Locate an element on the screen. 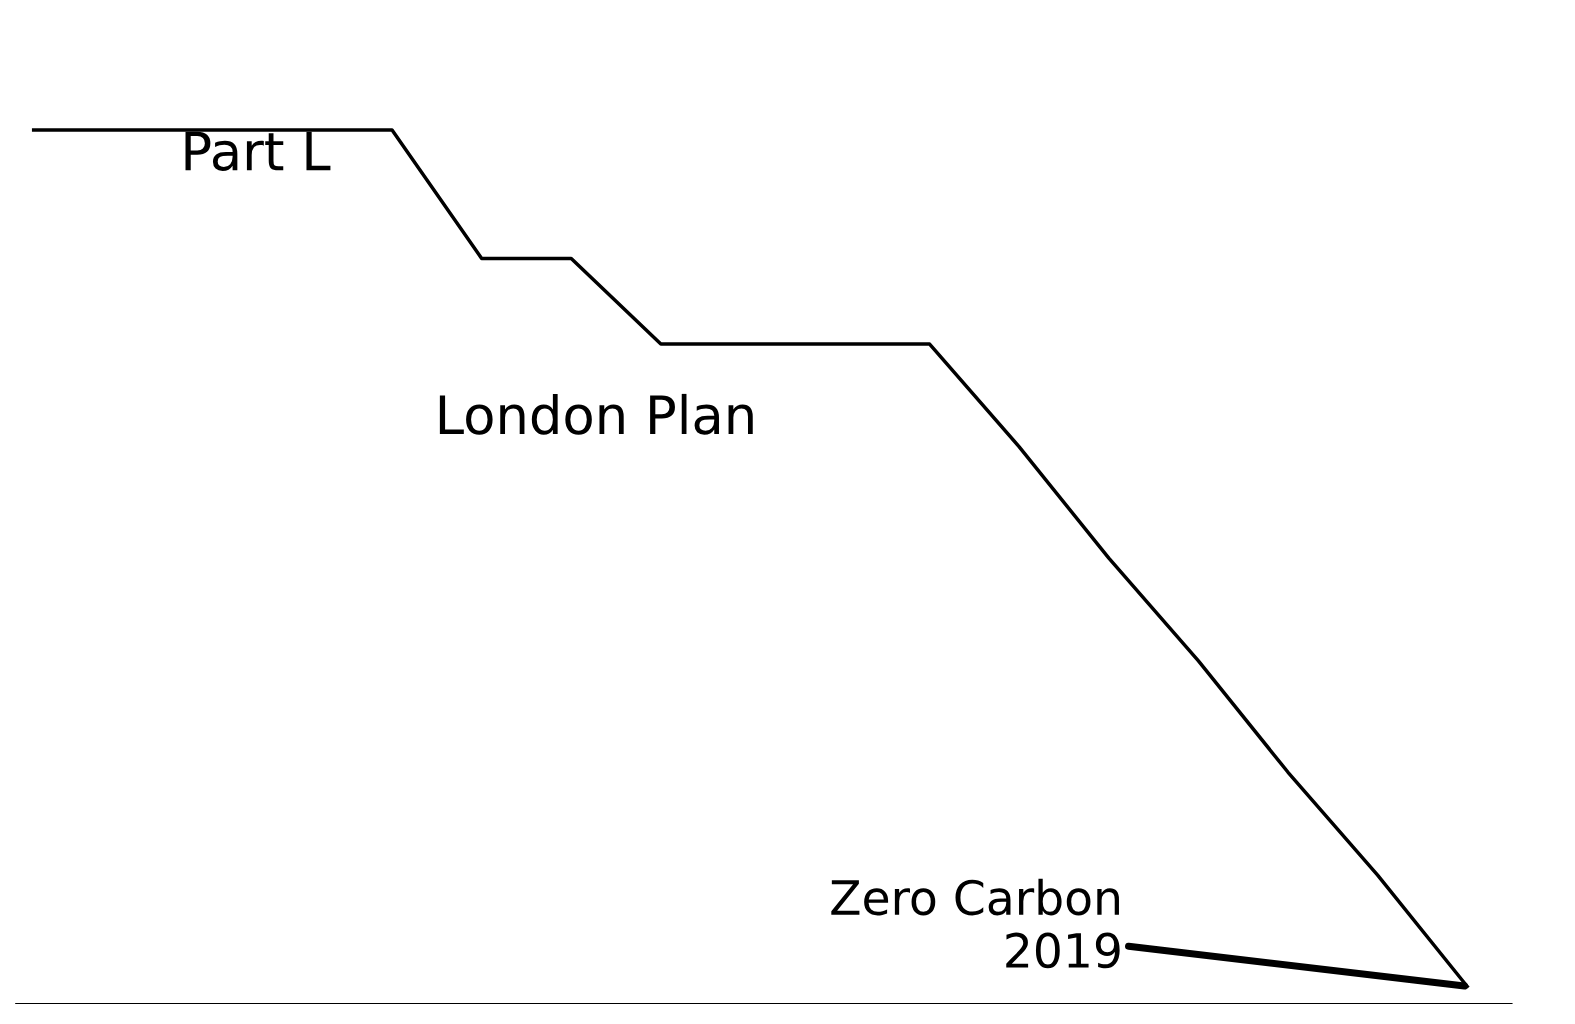  annotation: Zero Carbon 2019 is located at coordinates (975, 923).